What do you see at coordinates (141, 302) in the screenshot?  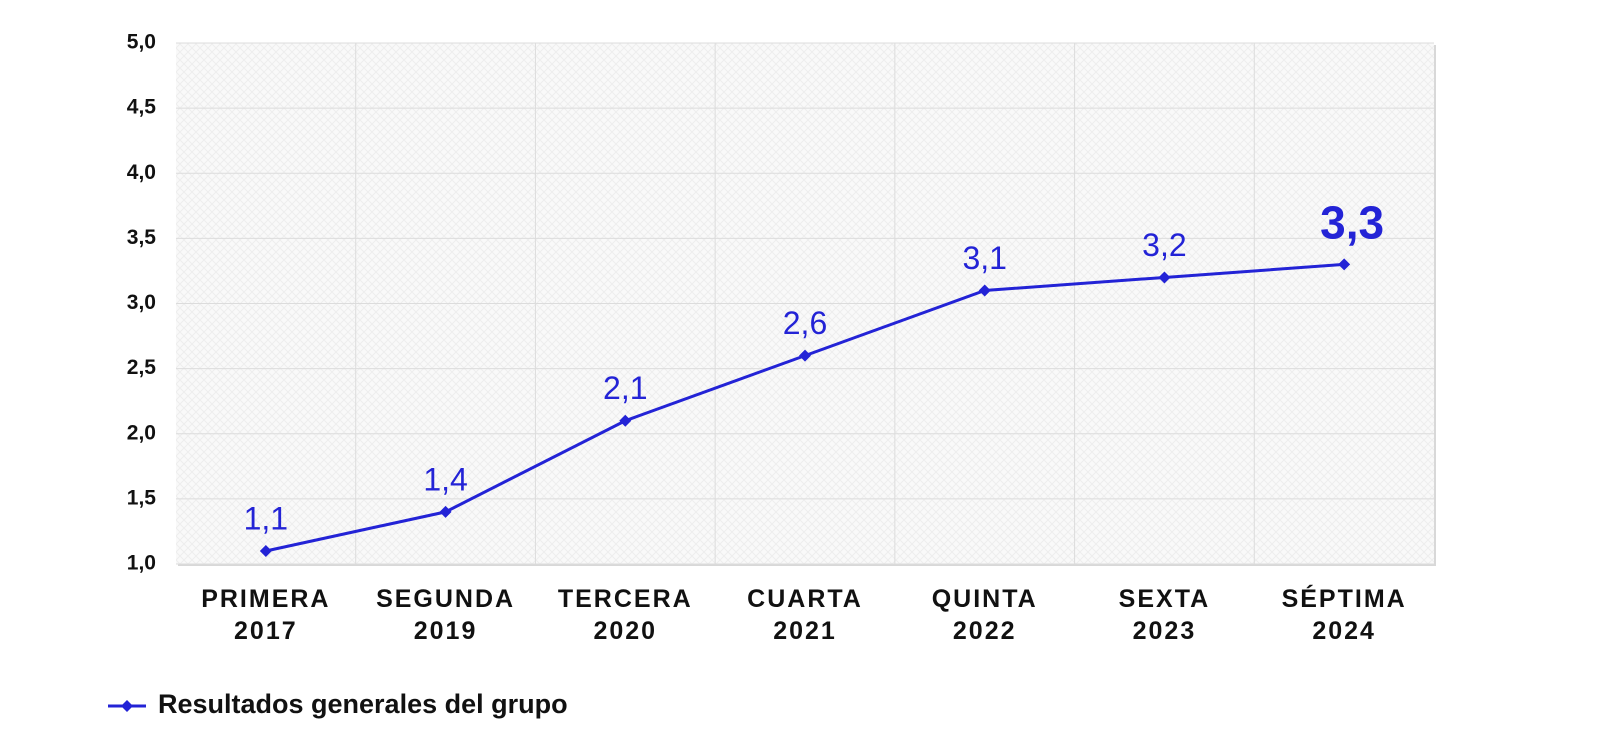 I see `y-tick-label: 3,0` at bounding box center [141, 302].